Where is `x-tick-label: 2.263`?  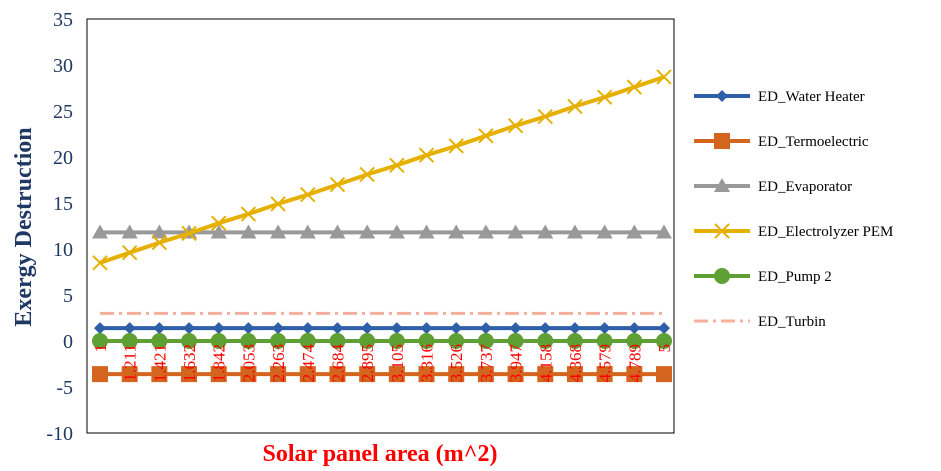 x-tick-label: 2.263 is located at coordinates (278, 363).